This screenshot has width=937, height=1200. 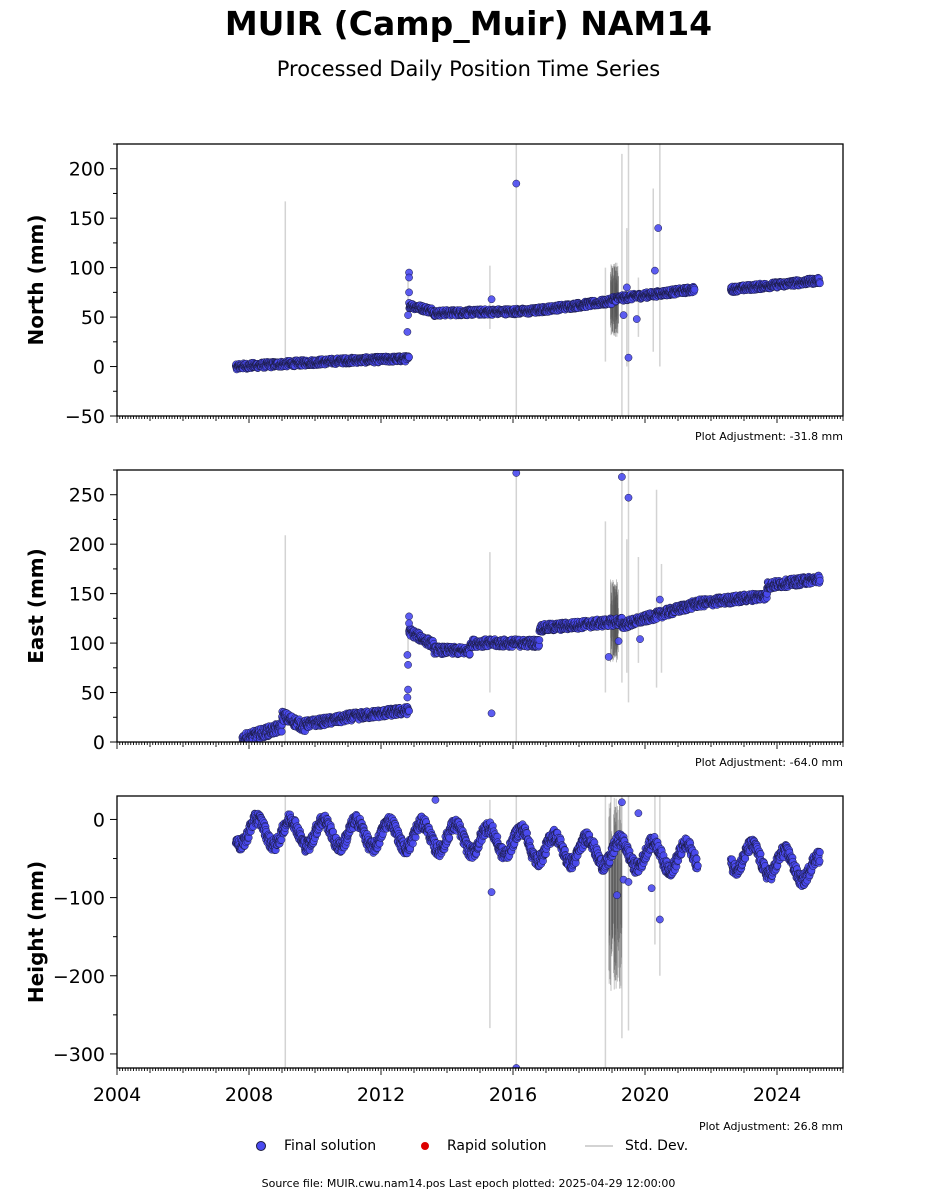 What do you see at coordinates (468, 69) in the screenshot?
I see `chart-subtitle: Processed Daily Position Time Series` at bounding box center [468, 69].